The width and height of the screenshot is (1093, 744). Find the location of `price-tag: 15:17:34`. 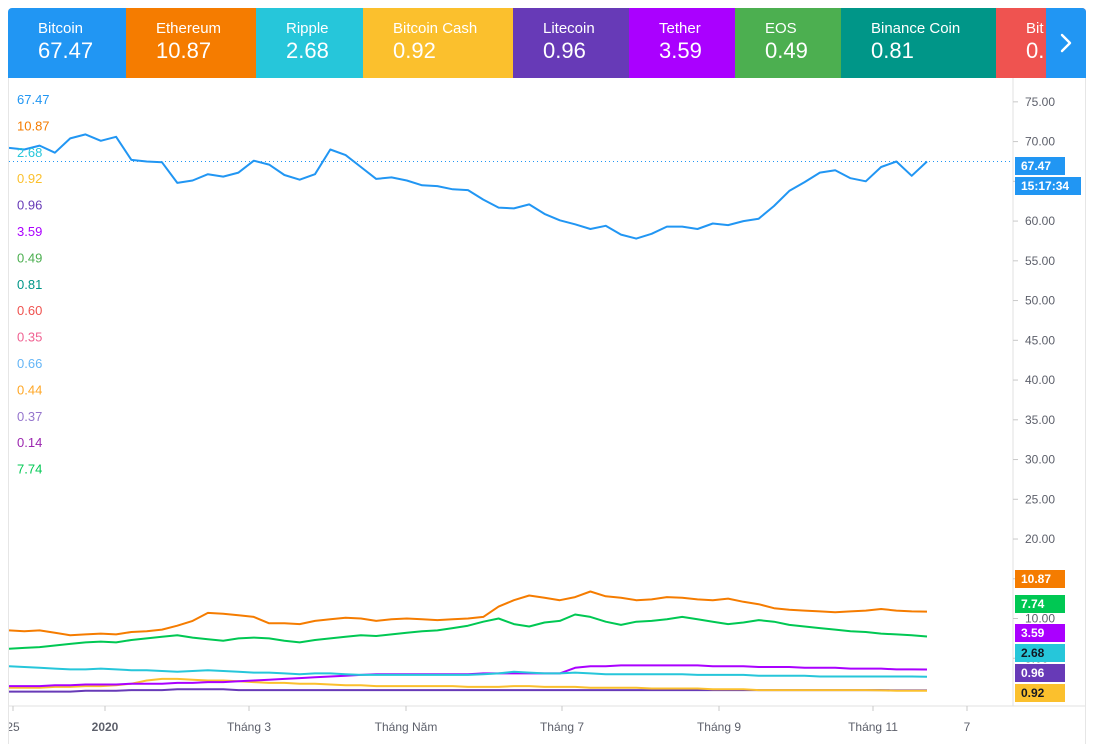

price-tag: 15:17:34 is located at coordinates (1048, 186).